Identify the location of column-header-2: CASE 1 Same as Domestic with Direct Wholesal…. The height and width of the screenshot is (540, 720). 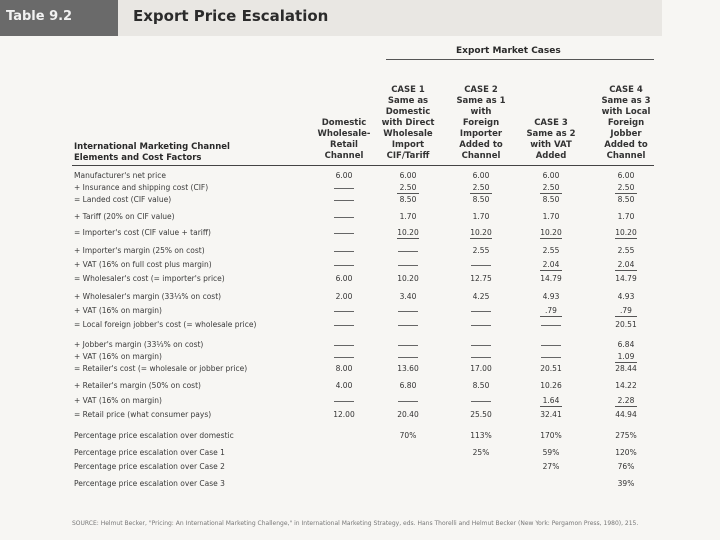
(408, 123).